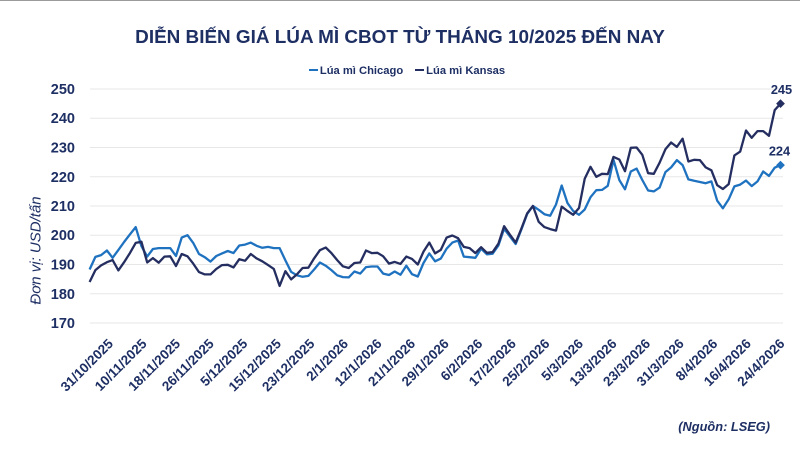 The image size is (800, 450). I want to click on svg-text: 200, so click(63, 236).